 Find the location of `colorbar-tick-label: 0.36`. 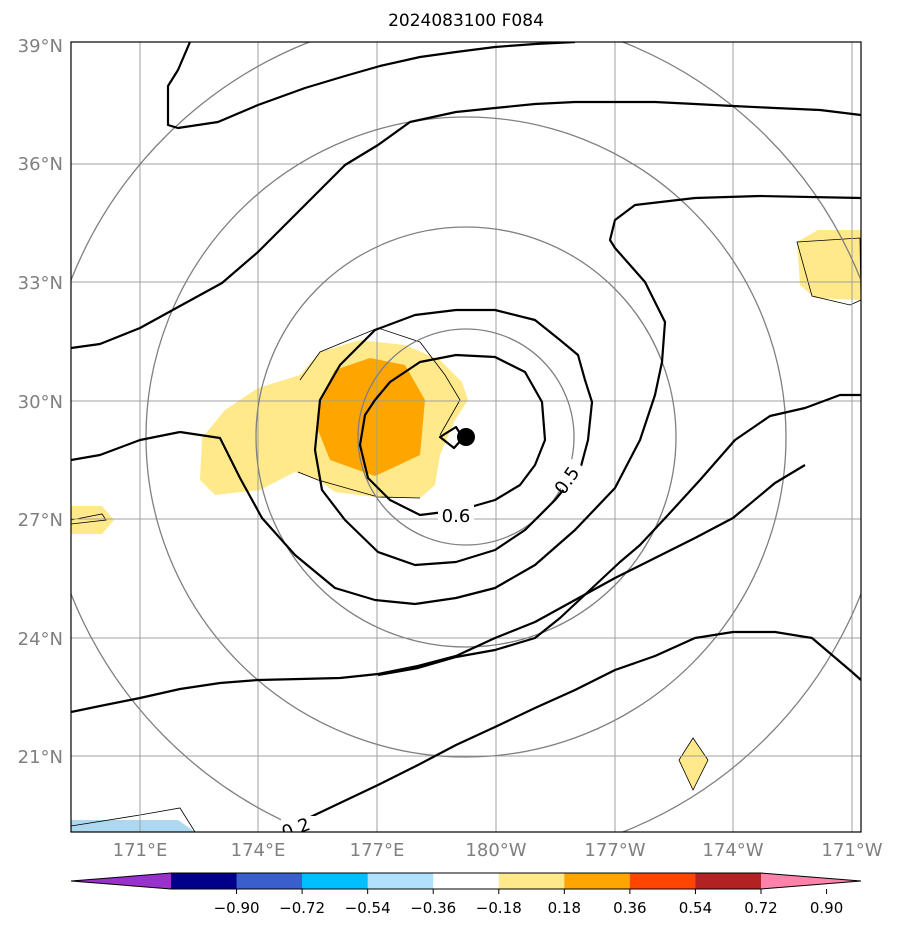

colorbar-tick-label: 0.36 is located at coordinates (629, 908).